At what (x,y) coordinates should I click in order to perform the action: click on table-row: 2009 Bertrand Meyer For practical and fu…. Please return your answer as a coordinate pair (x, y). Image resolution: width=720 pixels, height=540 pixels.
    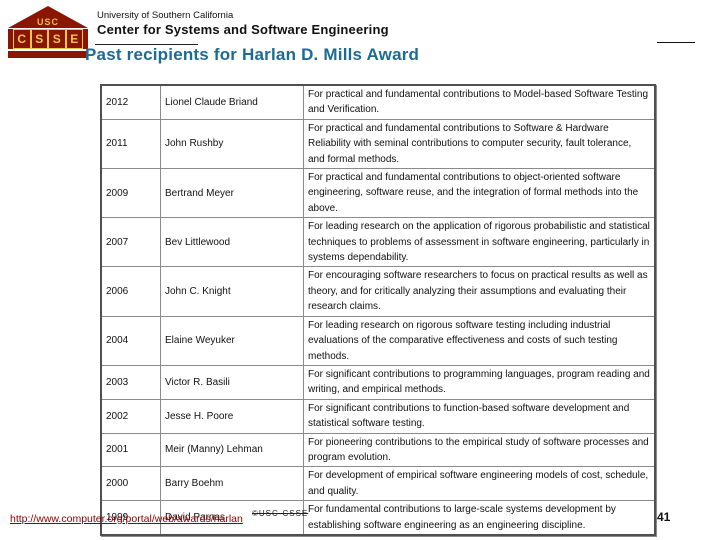
    Looking at the image, I should click on (378, 193).